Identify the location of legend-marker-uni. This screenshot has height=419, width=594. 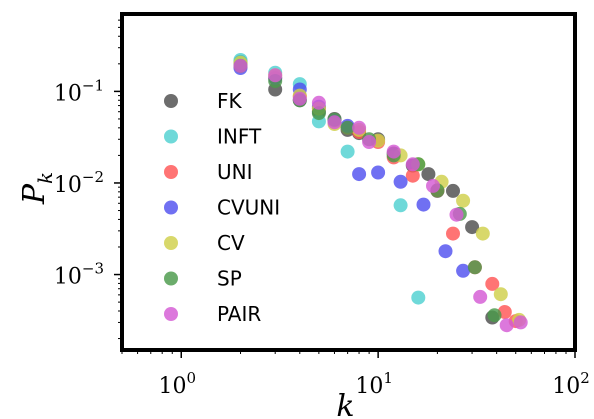
(171, 172).